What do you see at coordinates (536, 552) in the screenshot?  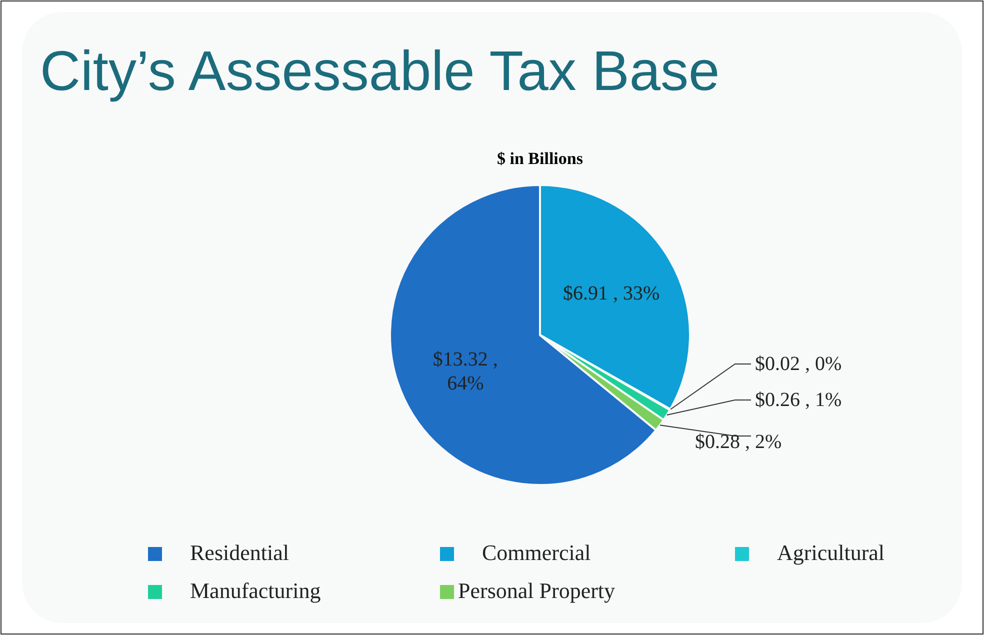 I see `legend-label: Commercial` at bounding box center [536, 552].